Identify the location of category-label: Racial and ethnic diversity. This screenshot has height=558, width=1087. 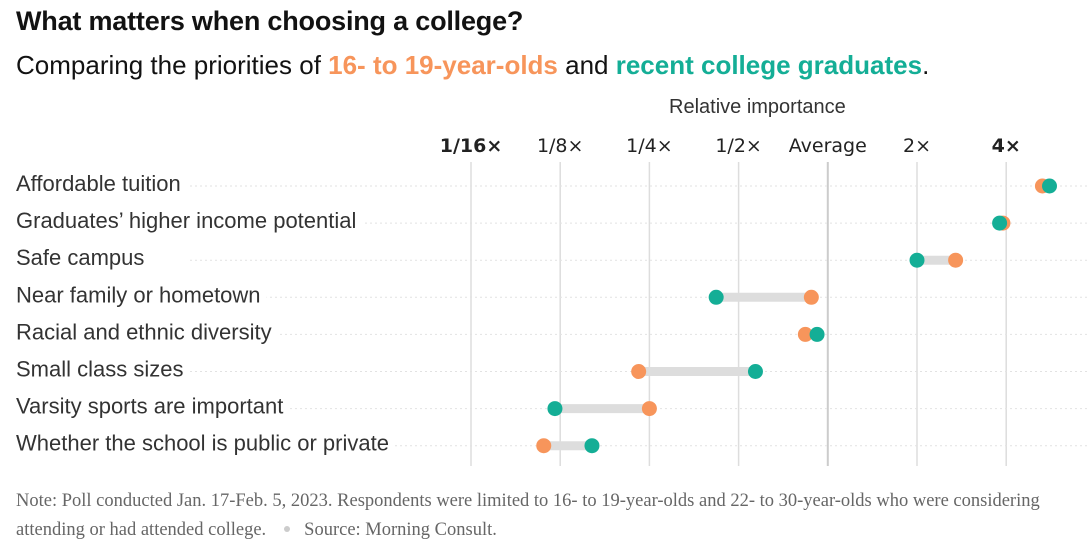
(144, 331).